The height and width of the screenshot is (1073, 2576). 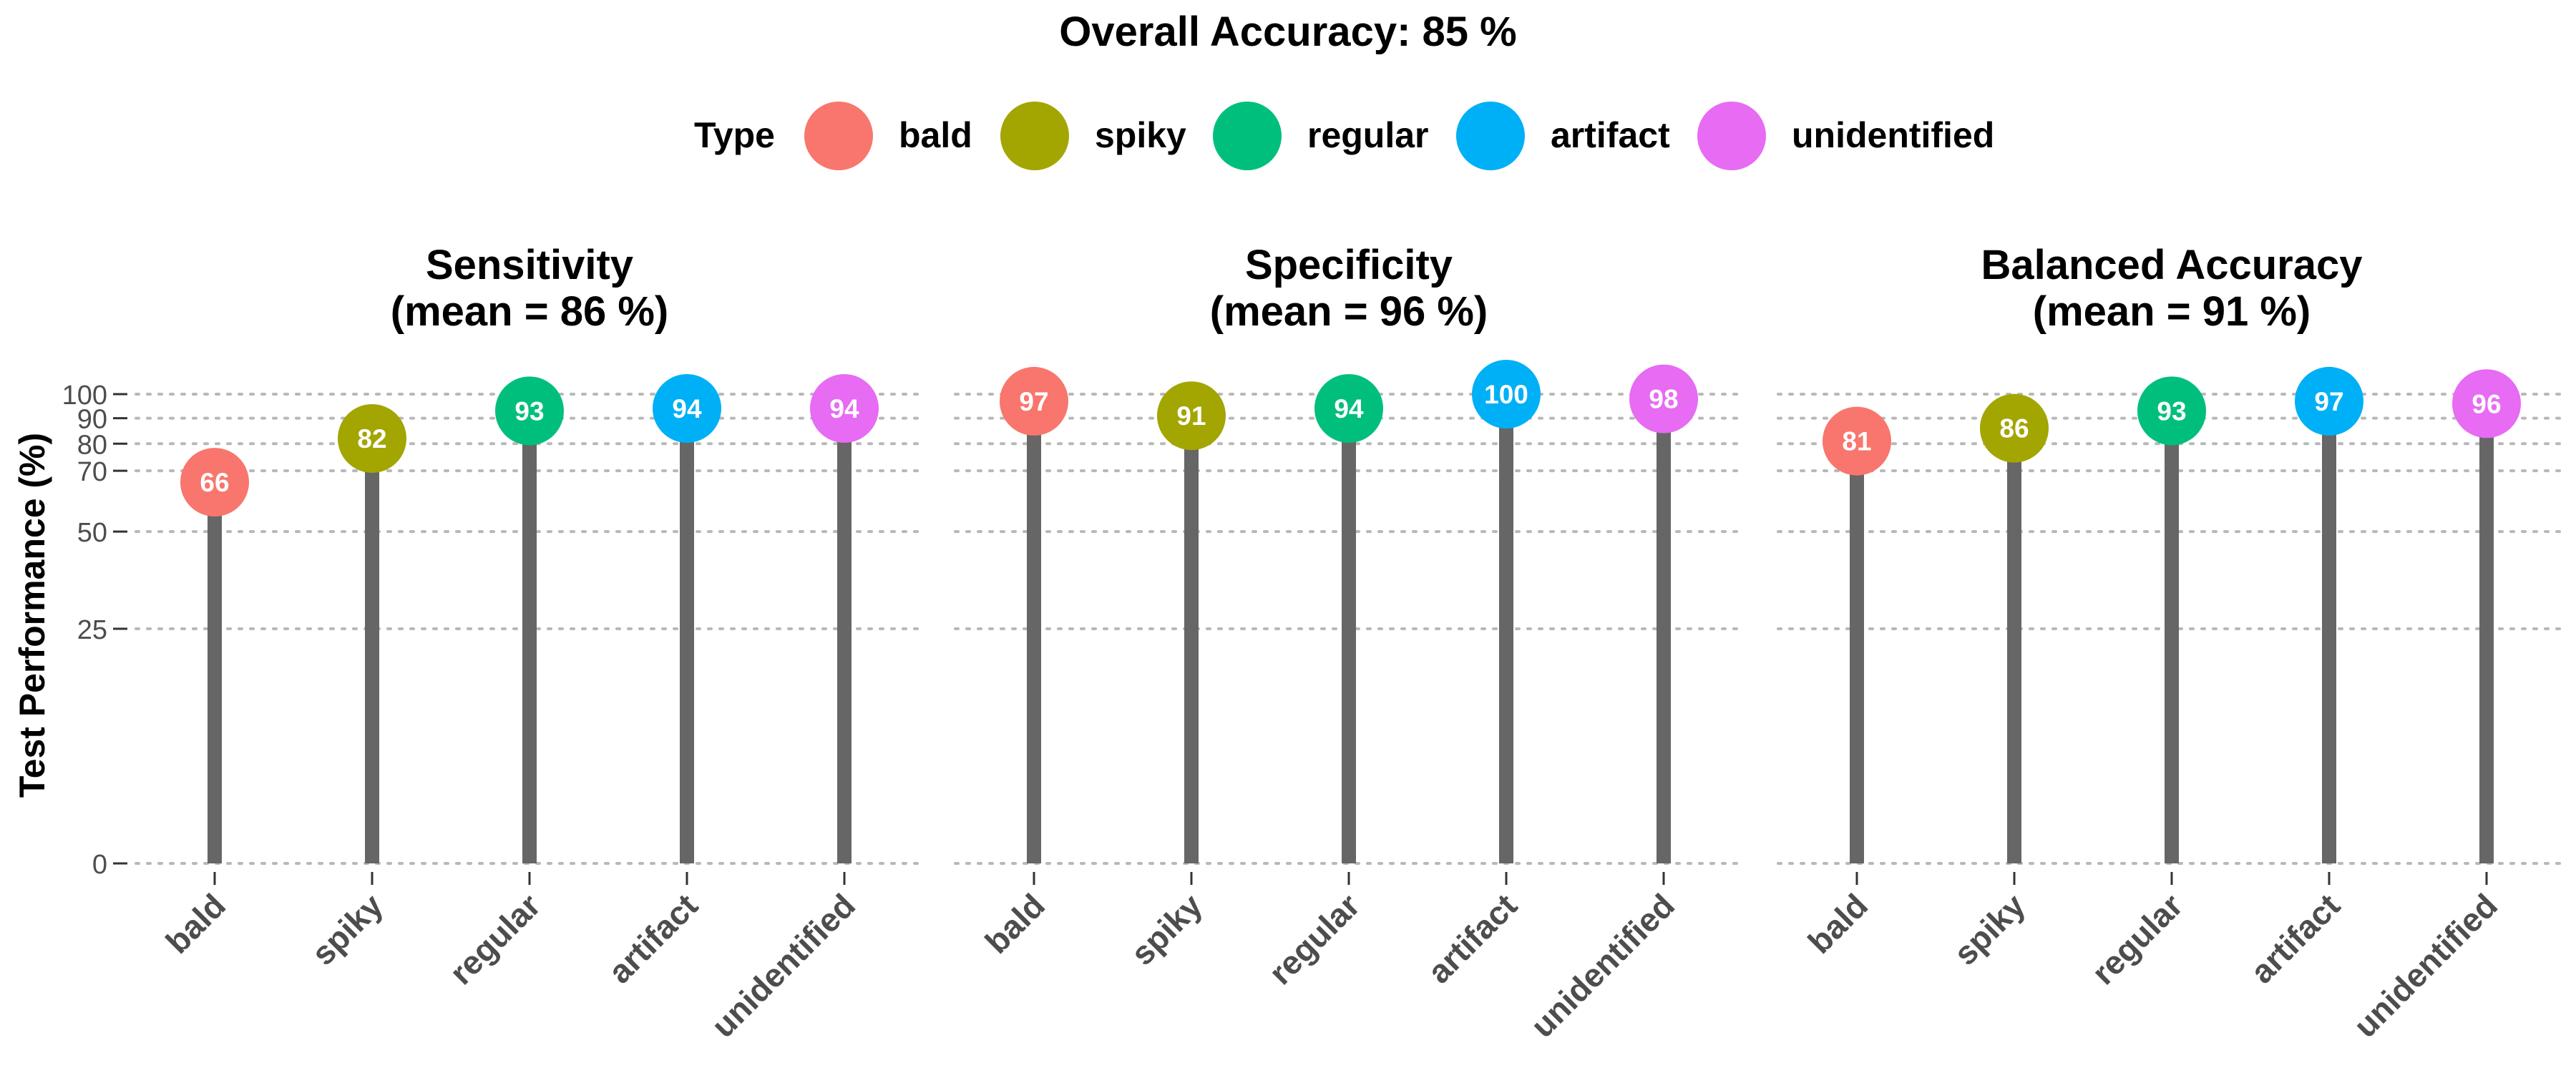 I want to click on legend-label-bald: bald, so click(x=935, y=135).